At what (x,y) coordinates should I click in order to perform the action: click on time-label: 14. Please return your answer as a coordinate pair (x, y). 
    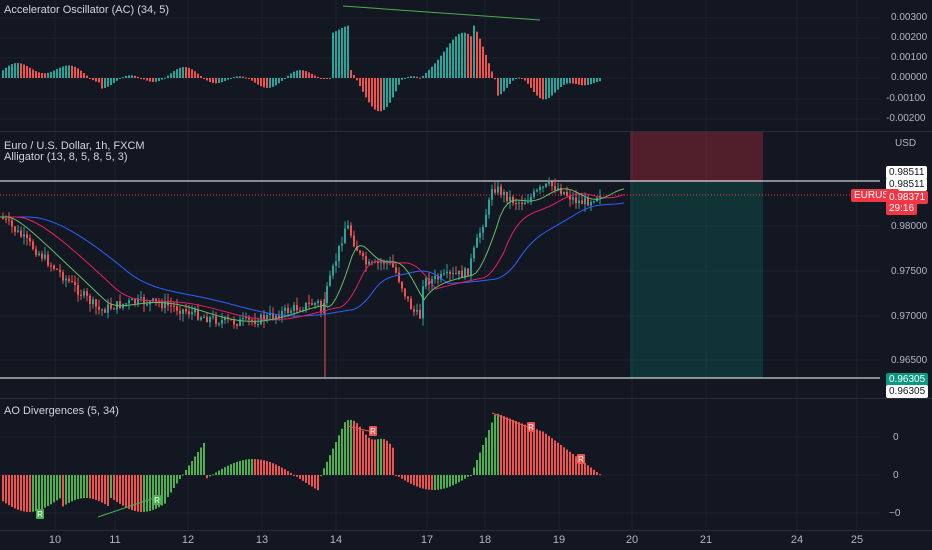
    Looking at the image, I should click on (336, 540).